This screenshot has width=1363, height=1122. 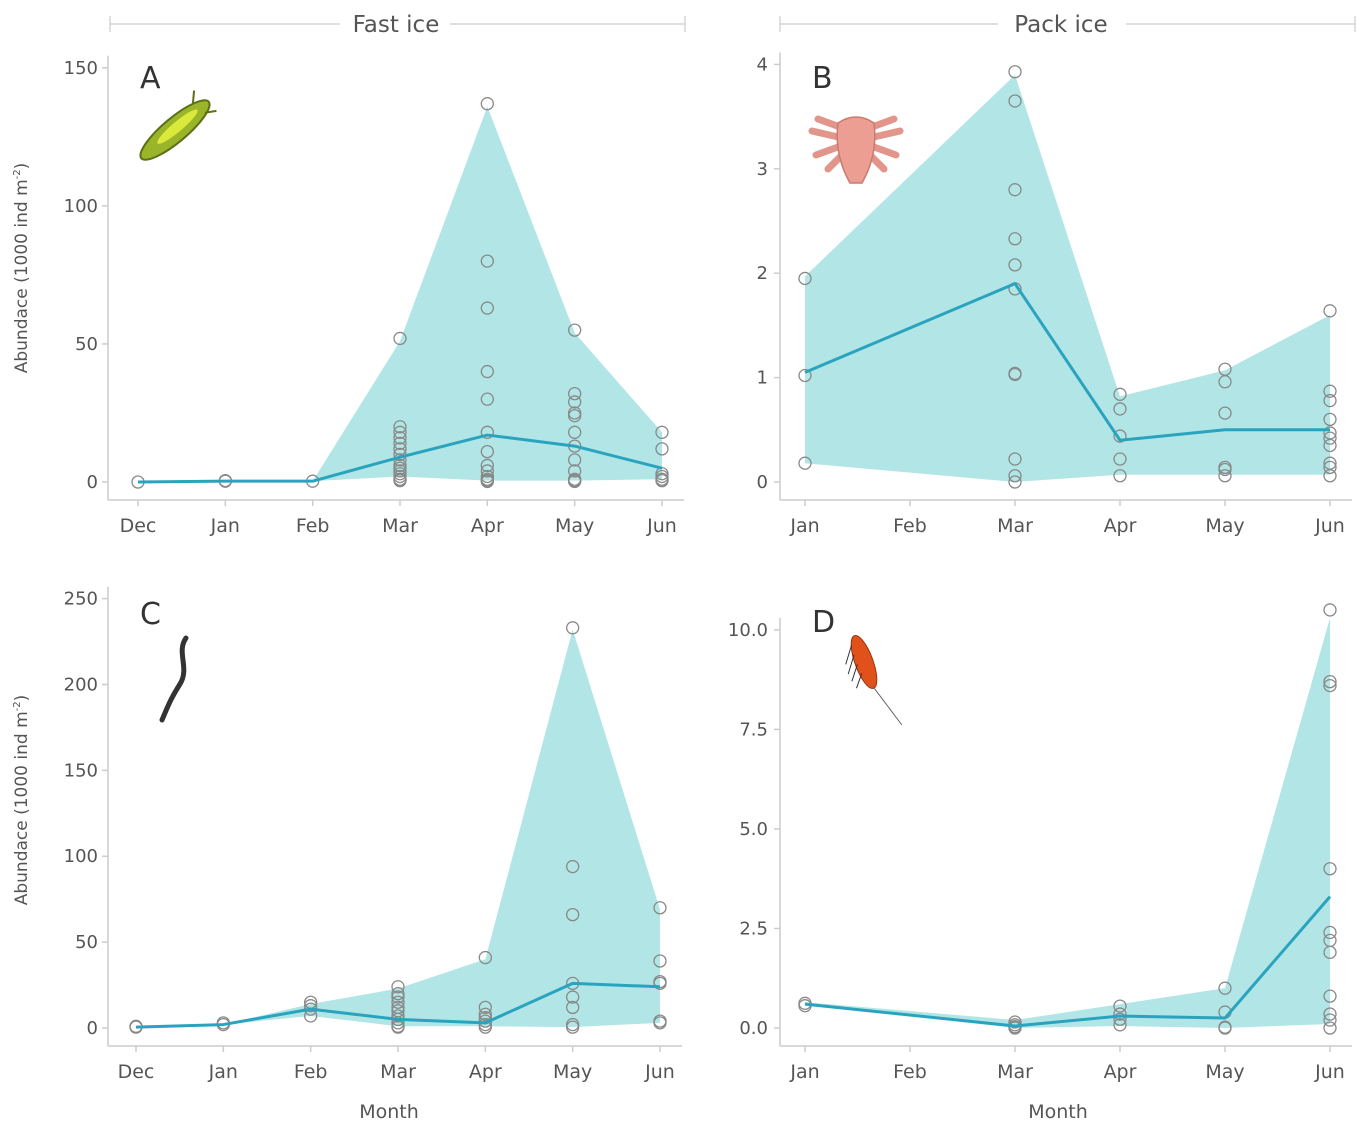 I want to click on panel-letter: D, so click(x=823, y=622).